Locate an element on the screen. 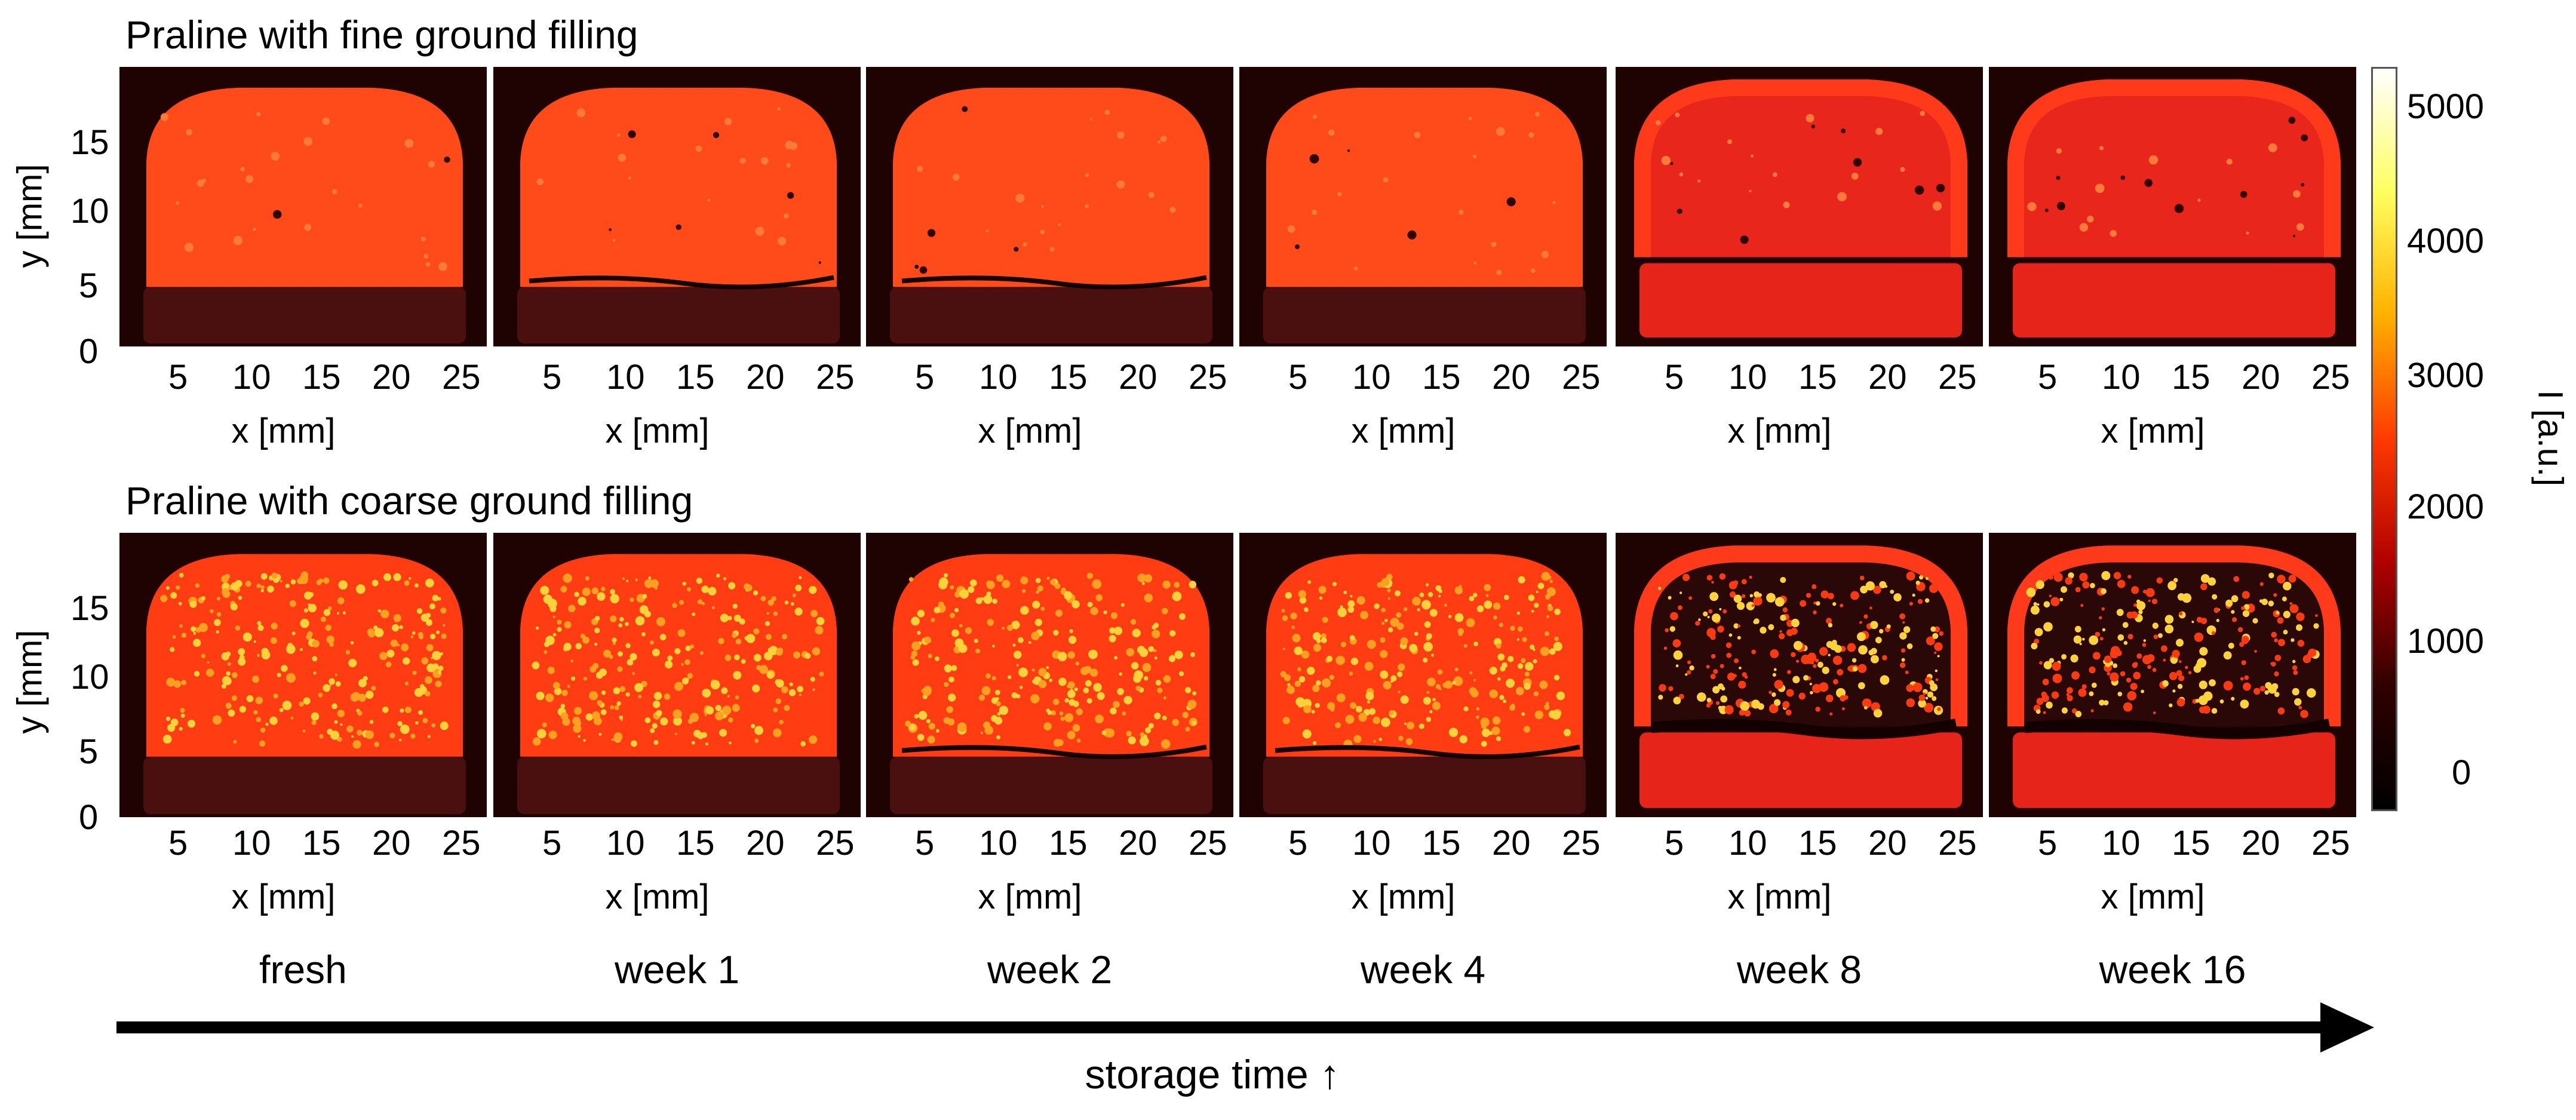 The image size is (2576, 1120). colorbar-tick: 2000 is located at coordinates (2446, 506).